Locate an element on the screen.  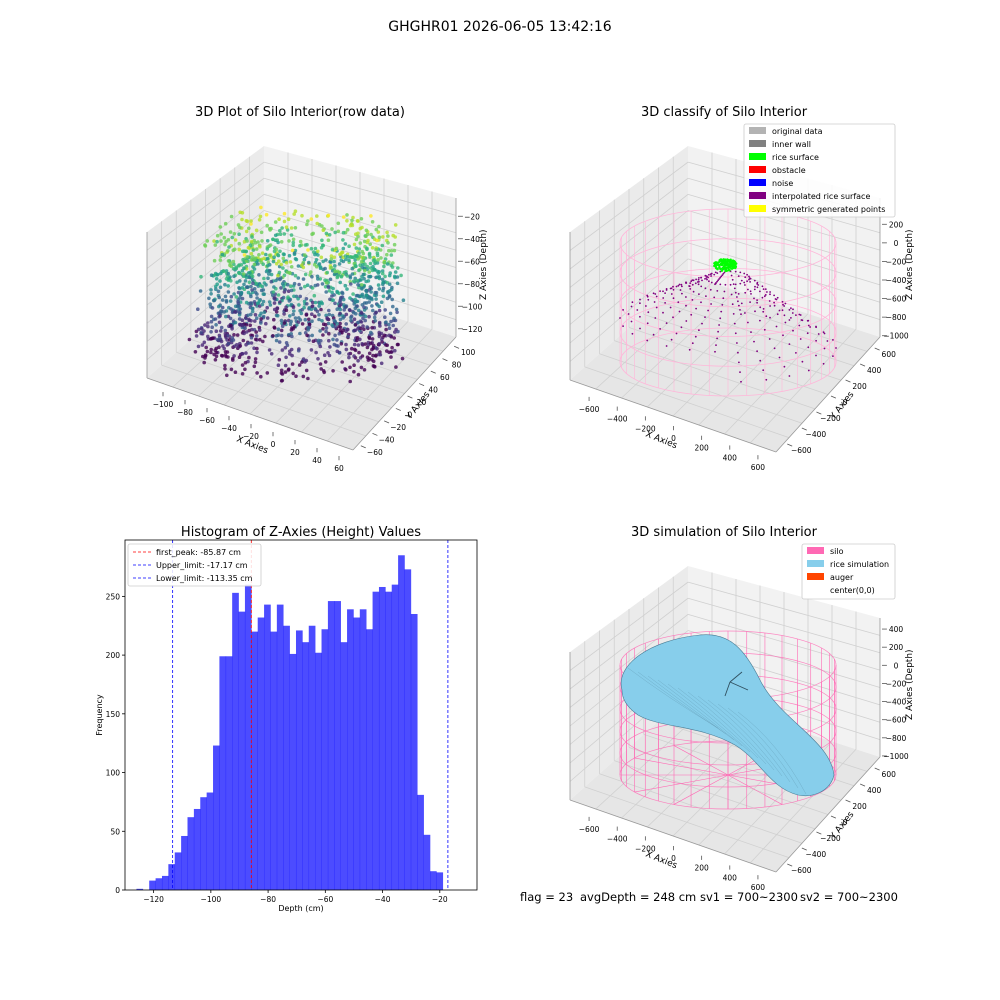
simulation-plot-z-tick-label: 200 is located at coordinates (896, 647).